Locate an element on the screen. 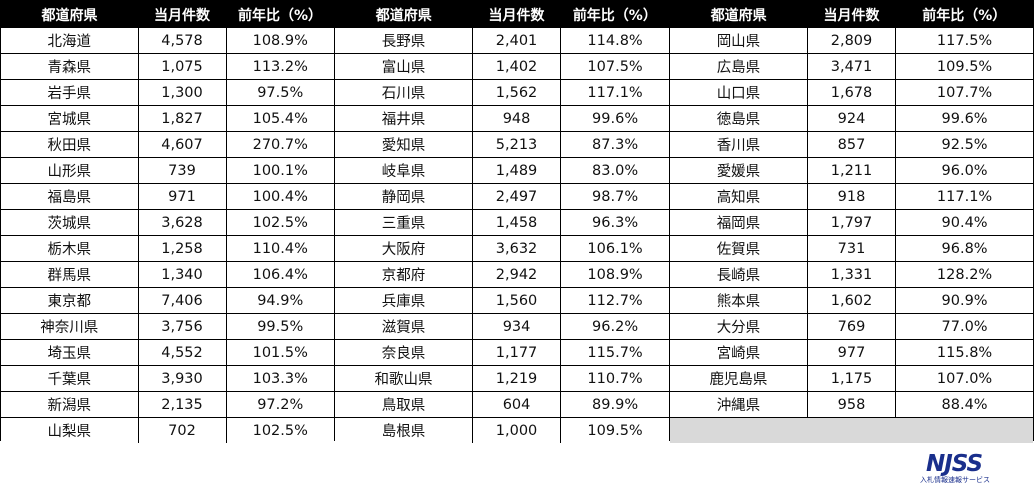  table-row: 三重県 1,458 96.3% is located at coordinates (502, 222).